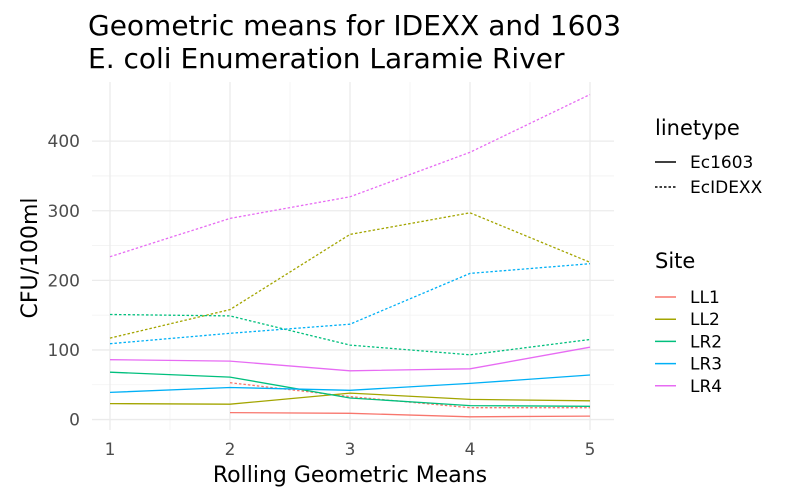 The width and height of the screenshot is (800, 500). I want to click on y-tick-label: 100, so click(64, 351).